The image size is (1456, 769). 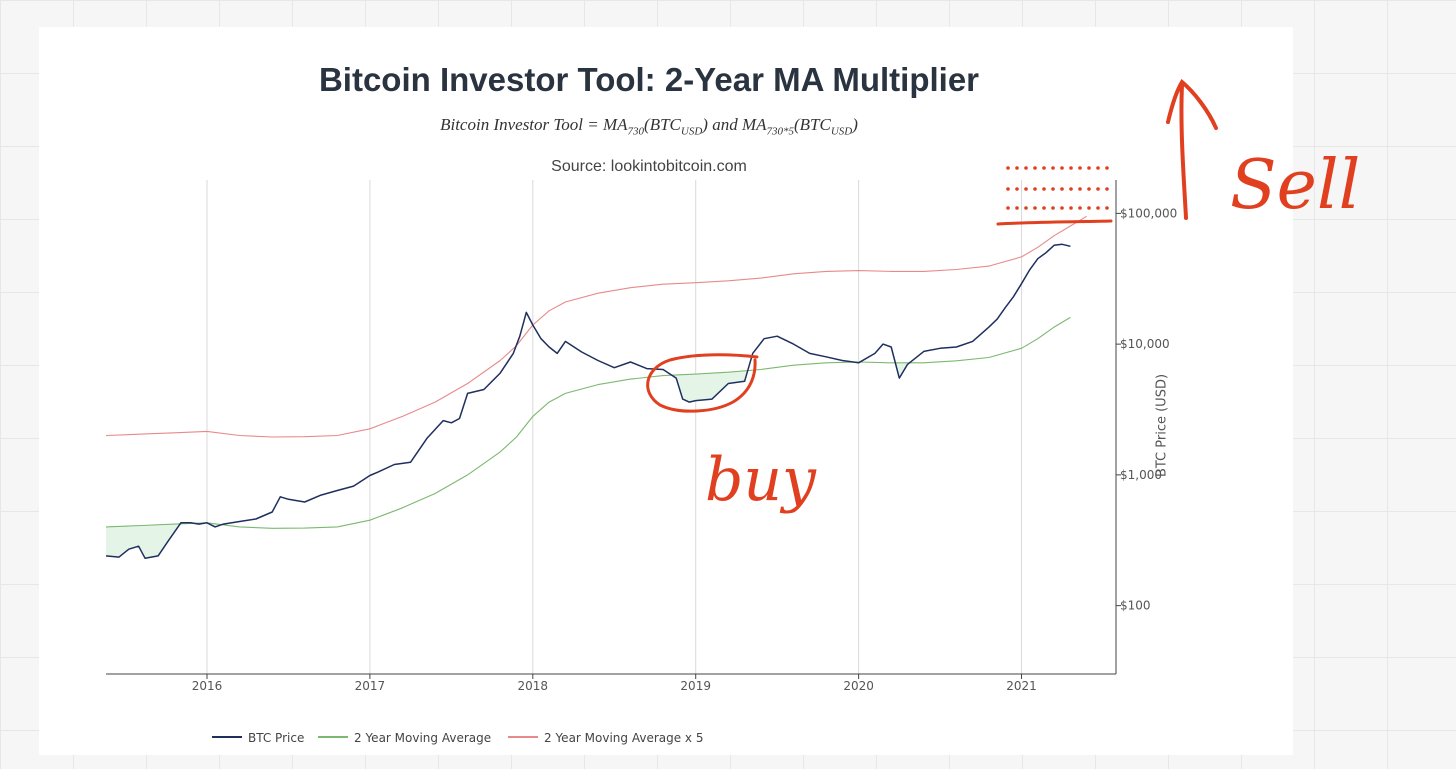 What do you see at coordinates (1057, 188) in the screenshot?
I see `sell-dotted-lines` at bounding box center [1057, 188].